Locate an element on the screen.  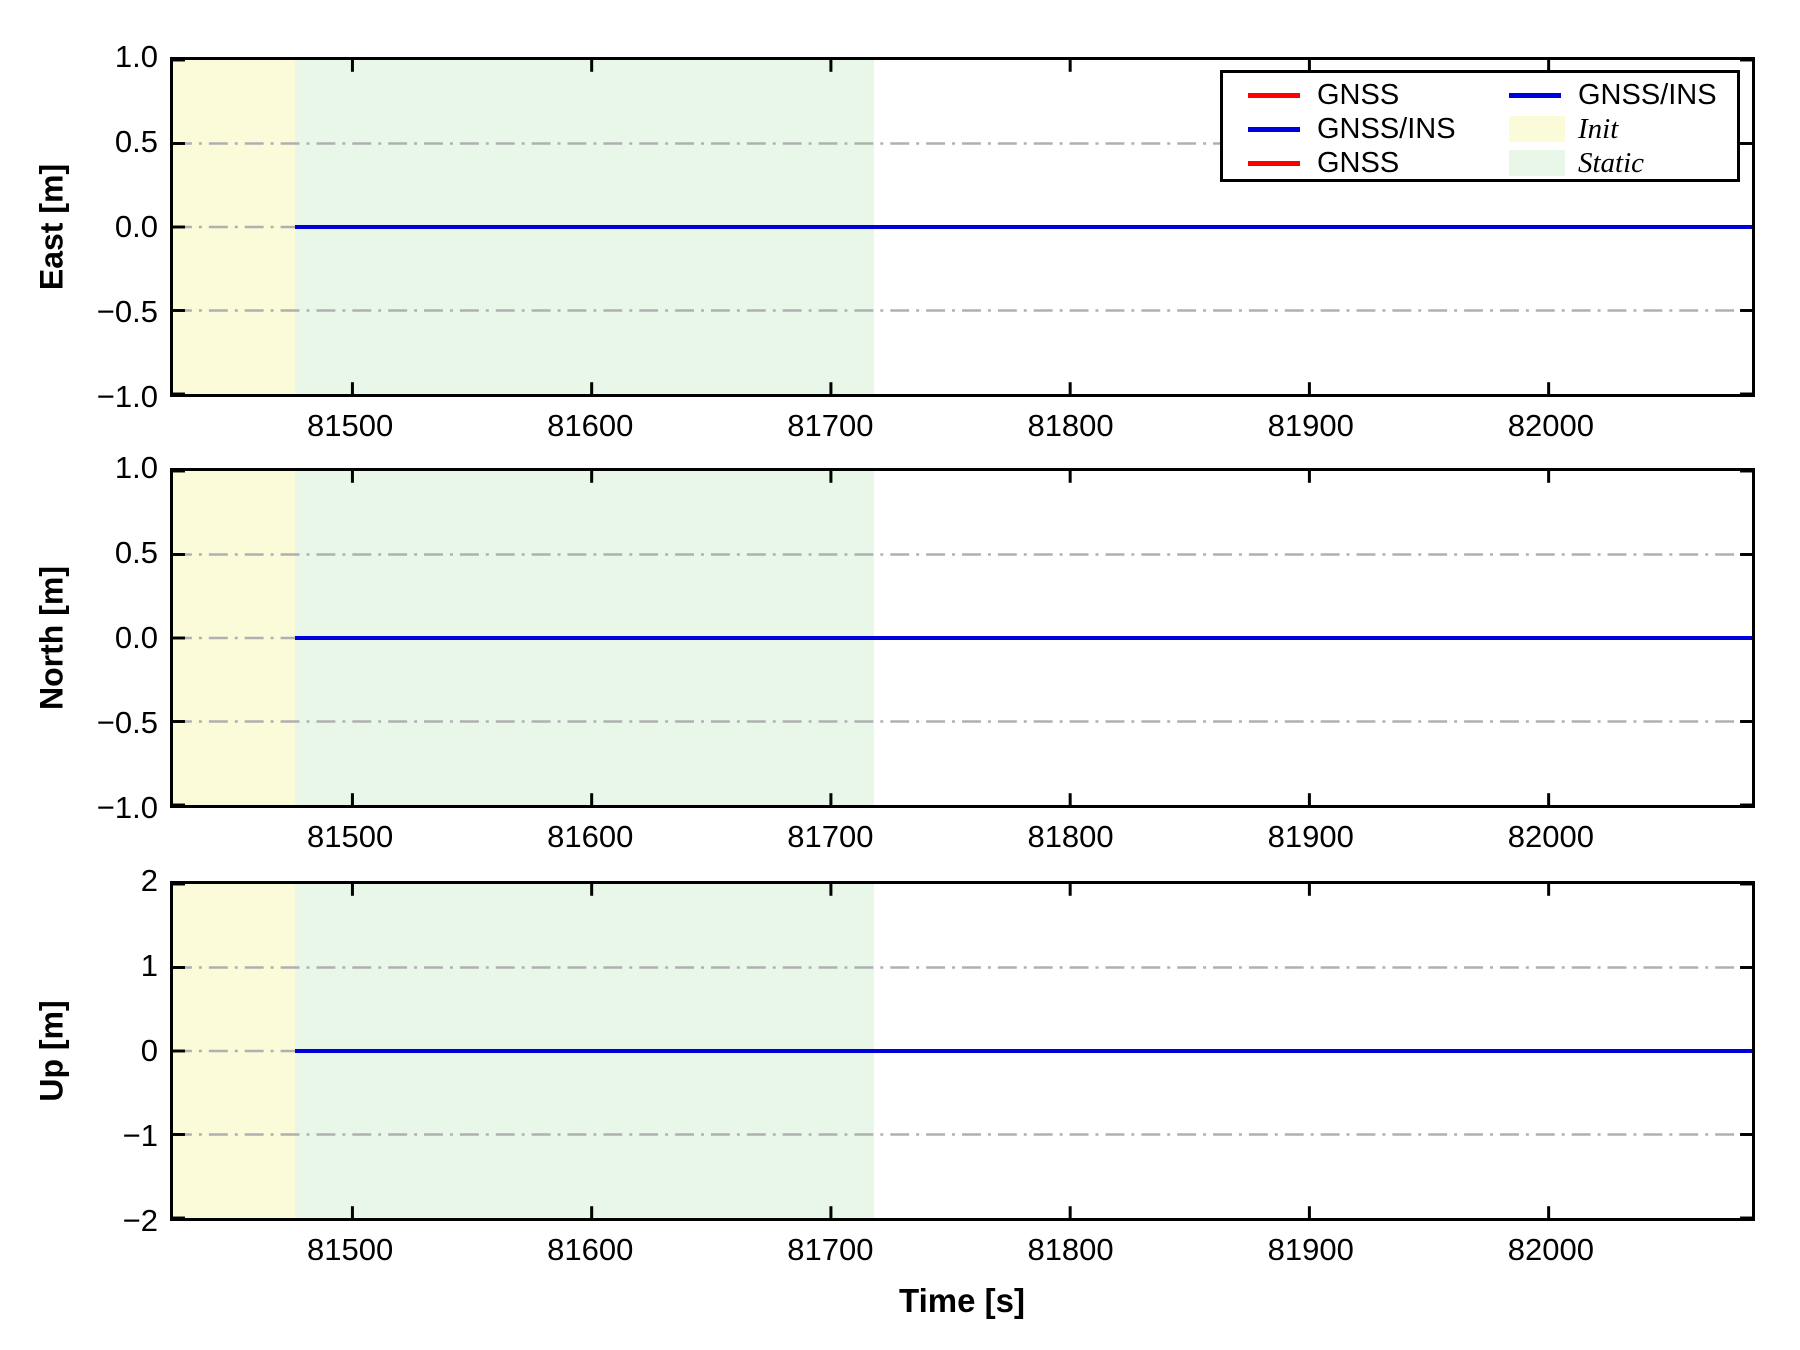
y-tick-label: 2 is located at coordinates (149, 880).